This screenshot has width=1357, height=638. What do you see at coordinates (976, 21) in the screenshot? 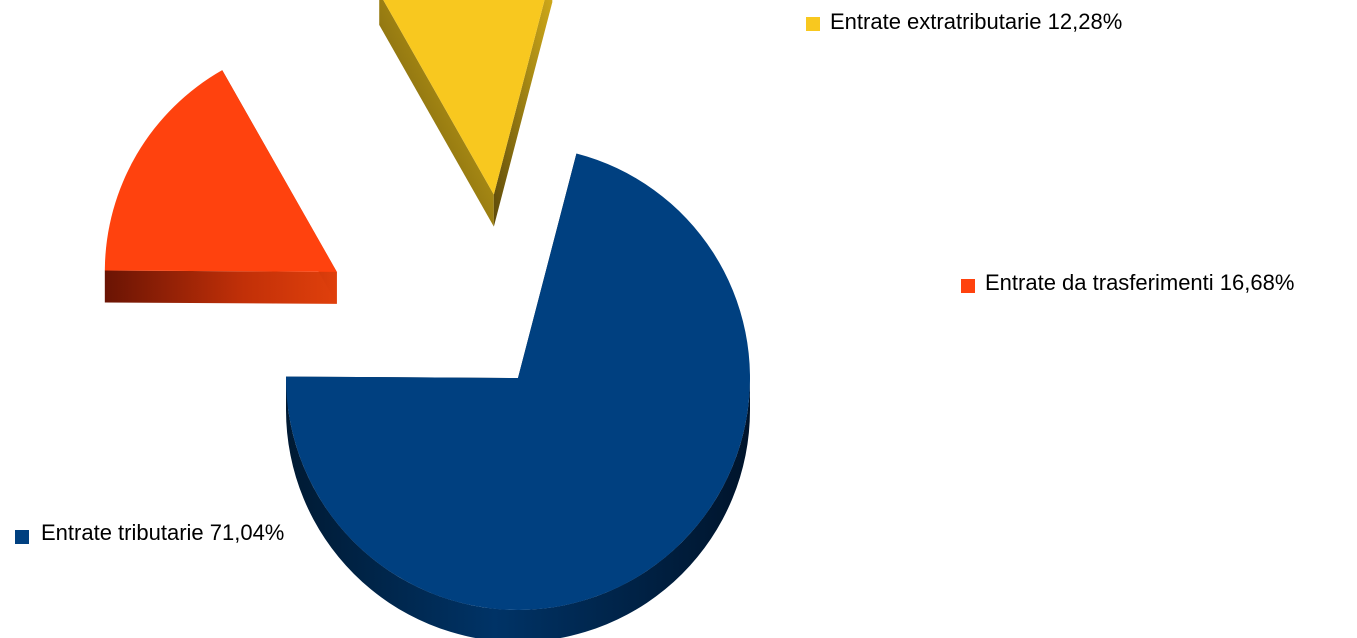
I see `slice-label: Entrate extratributarie 12,28%` at bounding box center [976, 21].